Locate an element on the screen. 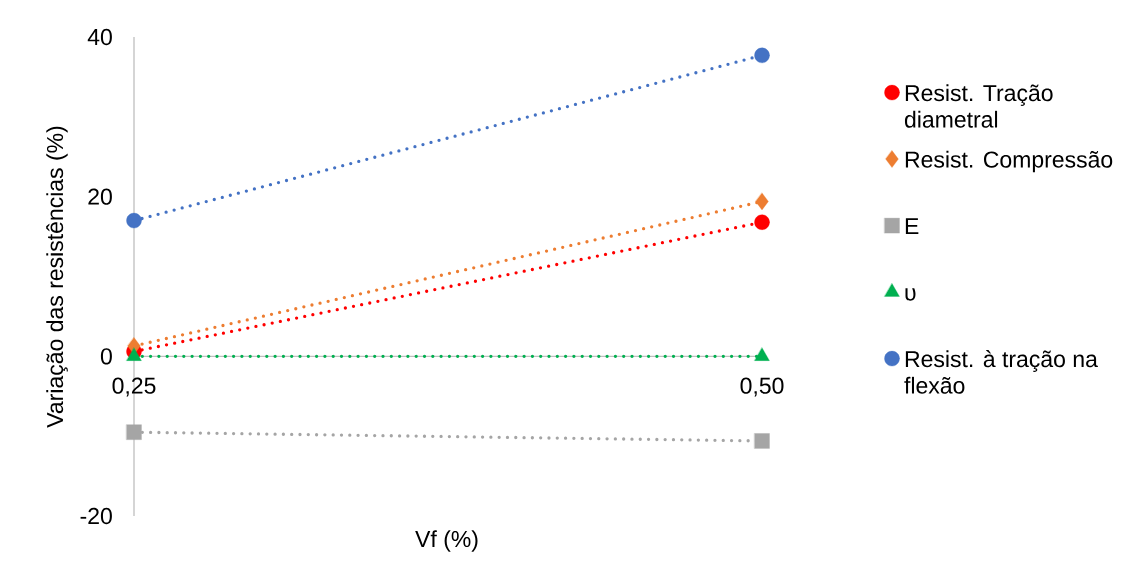 The image size is (1139, 583). legend-label: Resist. Compressão is located at coordinates (1009, 161).